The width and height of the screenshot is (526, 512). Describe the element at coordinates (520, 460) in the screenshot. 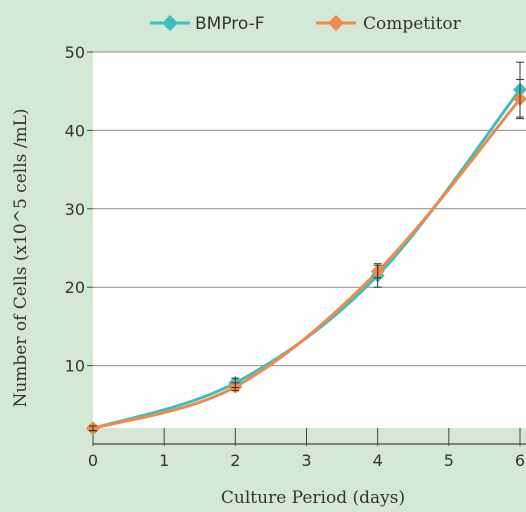

I see `x-tick-label: 6` at that location.